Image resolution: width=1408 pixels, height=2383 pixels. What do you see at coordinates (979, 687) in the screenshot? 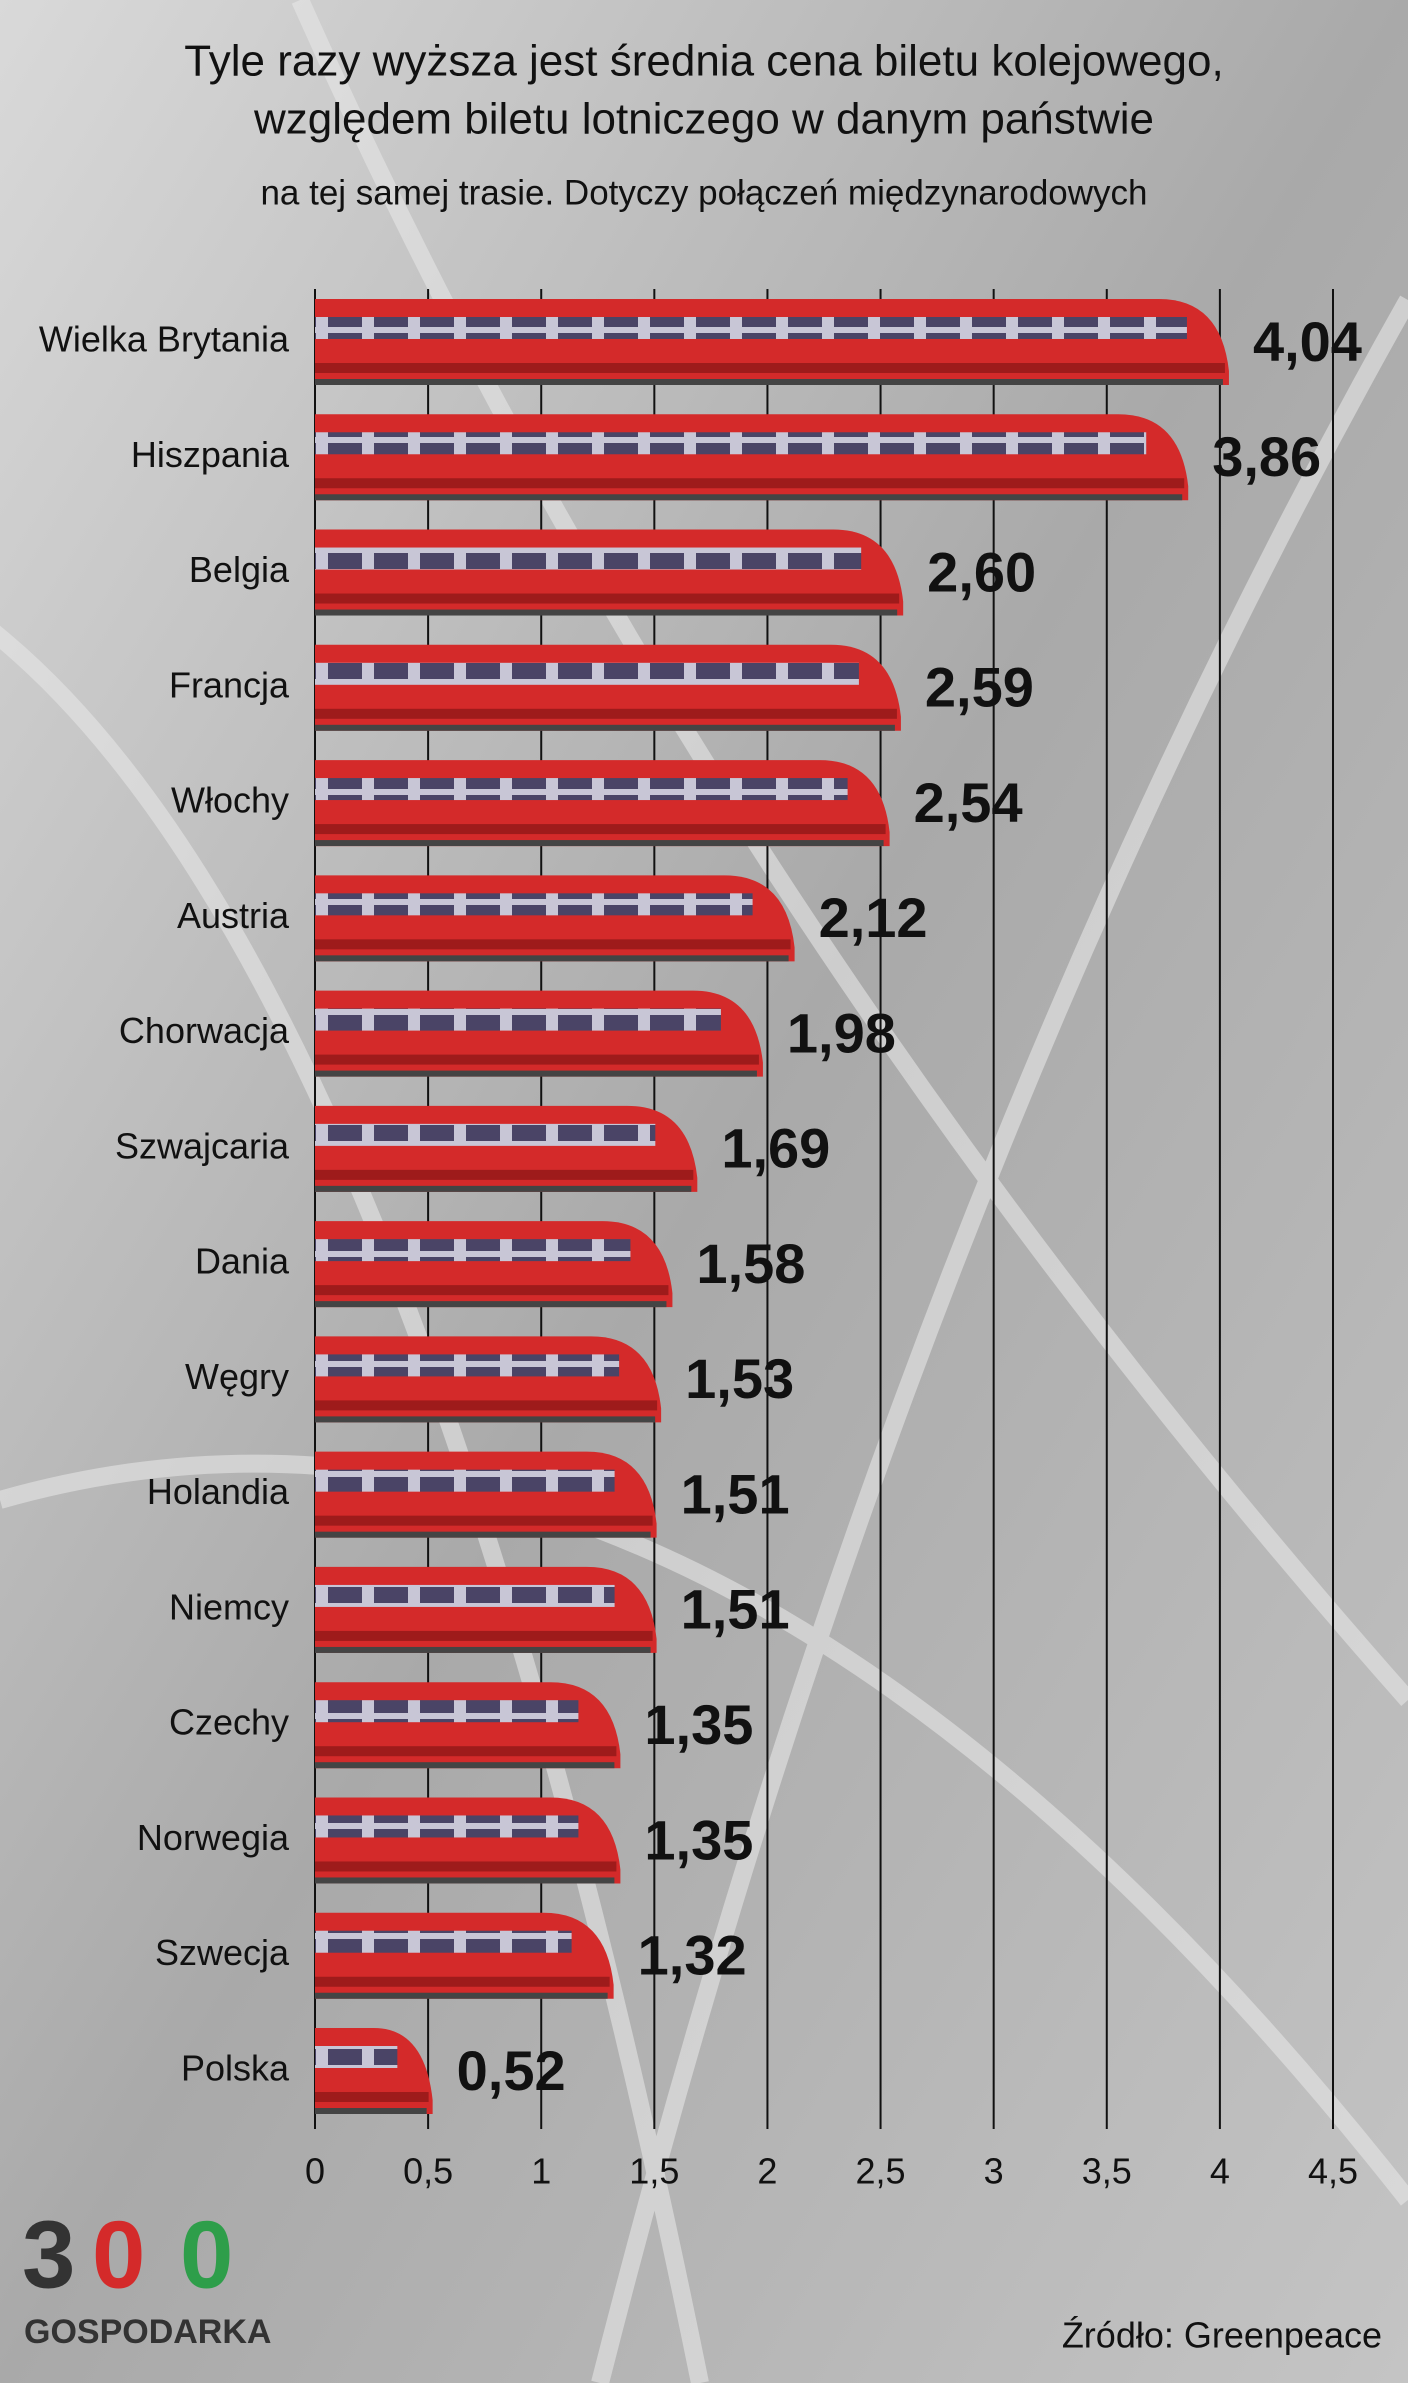
I see `data-label: 2,59` at bounding box center [979, 687].